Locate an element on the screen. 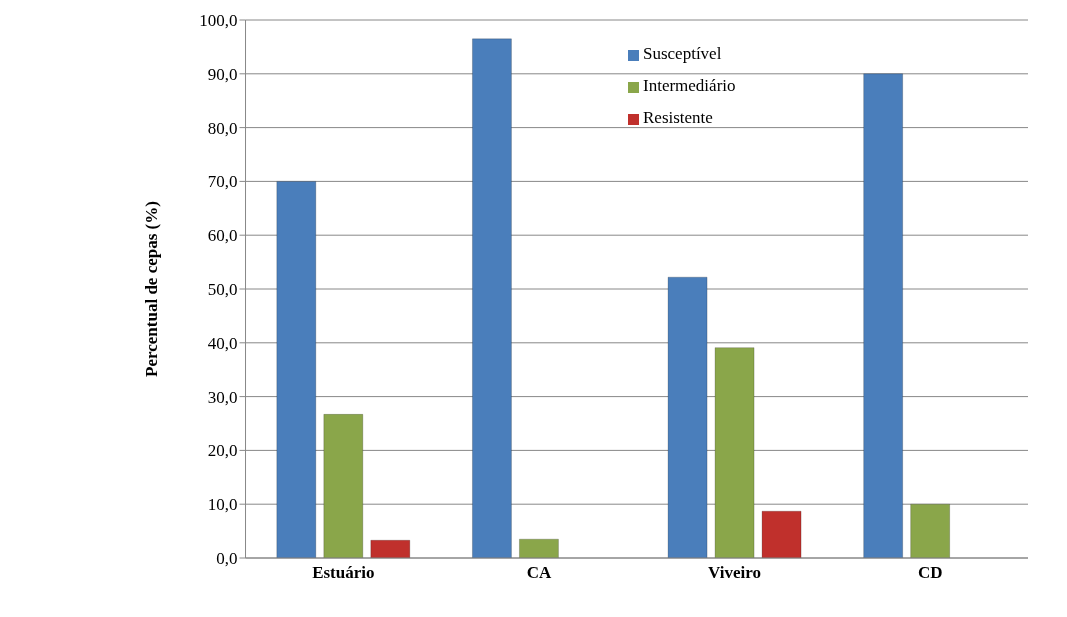 Image resolution: width=1067 pixels, height=617 pixels. x-tick-label: CA is located at coordinates (539, 573).